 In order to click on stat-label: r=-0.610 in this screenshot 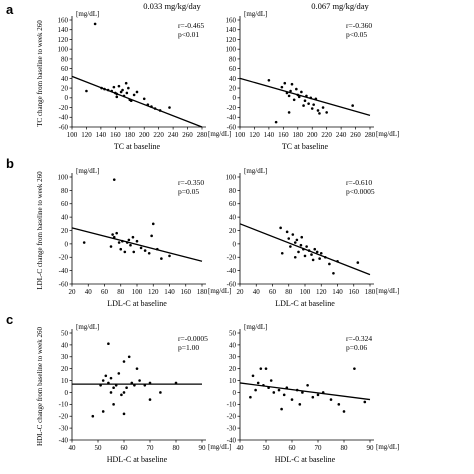, I will do `click(359, 182)`.